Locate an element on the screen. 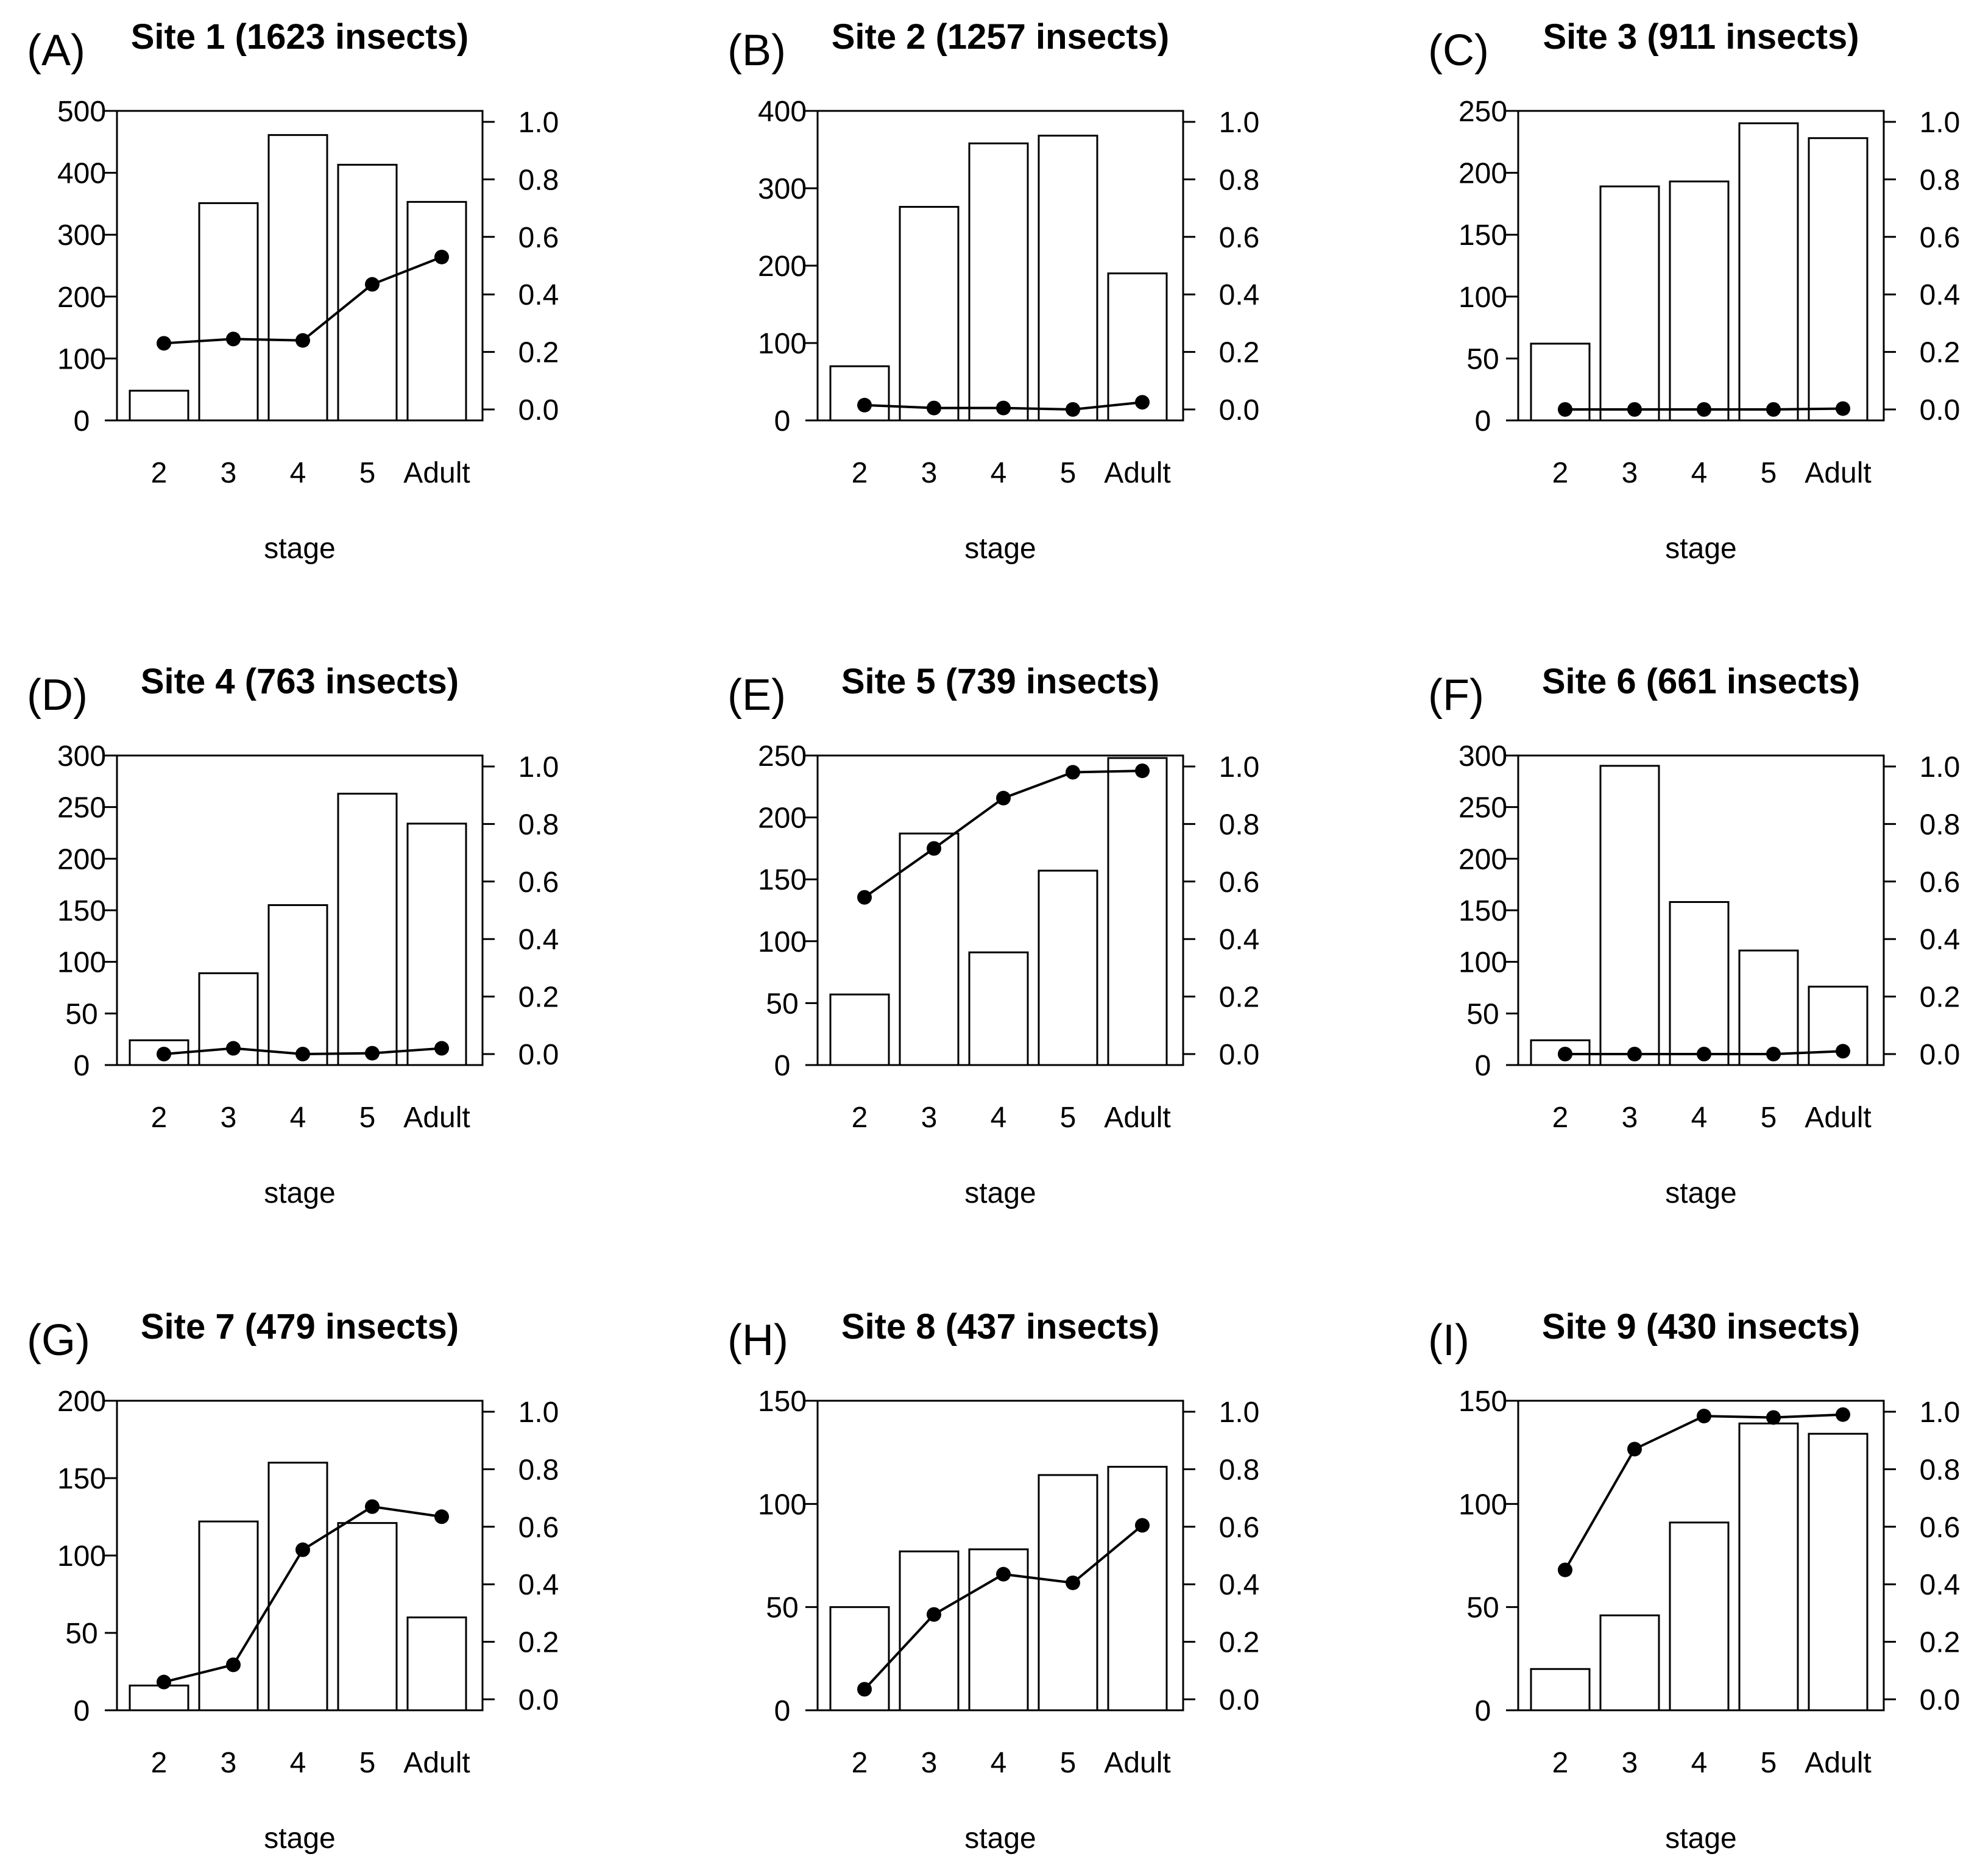  left-axis-tick-label: 300 is located at coordinates (82, 235).